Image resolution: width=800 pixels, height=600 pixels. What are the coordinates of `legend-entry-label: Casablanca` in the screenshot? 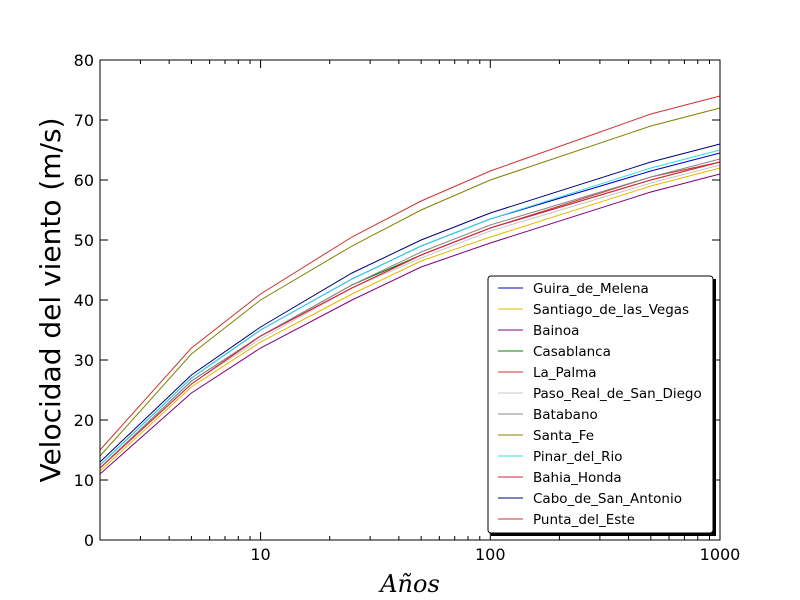 It's located at (572, 352).